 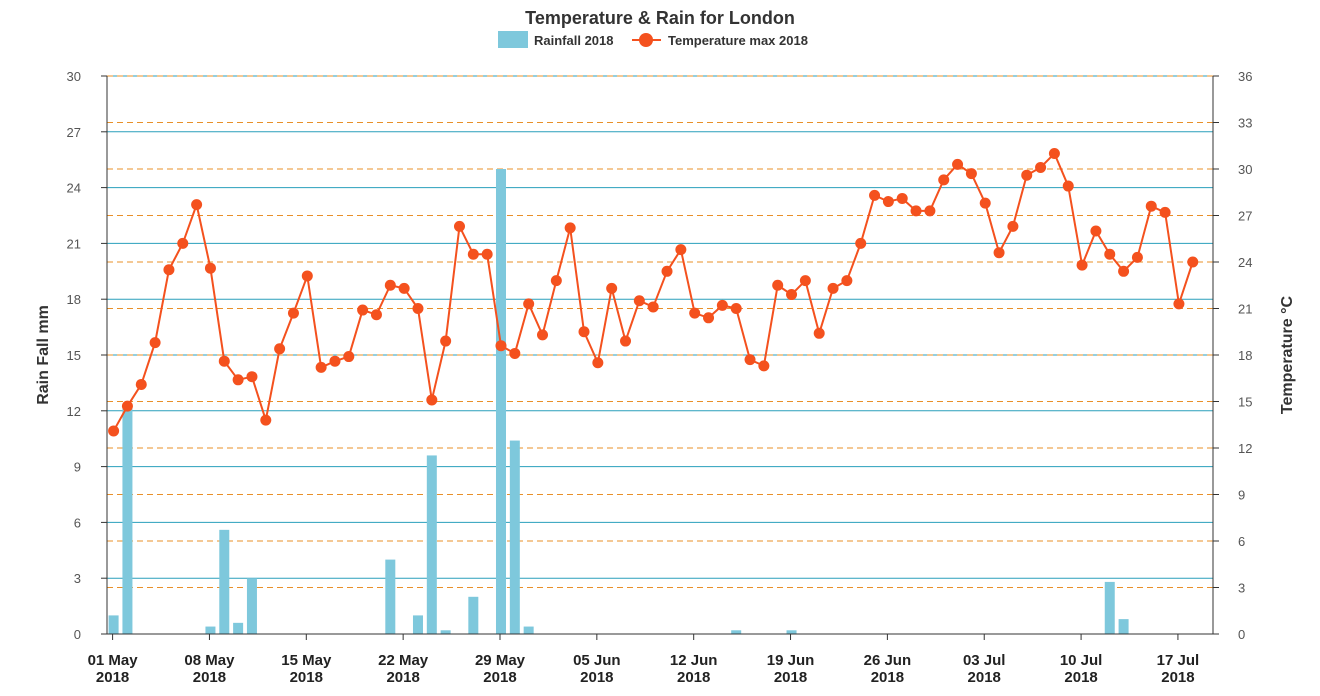 What do you see at coordinates (556, 39) in the screenshot?
I see `legend-item-rainfall: Rainfall 2018` at bounding box center [556, 39].